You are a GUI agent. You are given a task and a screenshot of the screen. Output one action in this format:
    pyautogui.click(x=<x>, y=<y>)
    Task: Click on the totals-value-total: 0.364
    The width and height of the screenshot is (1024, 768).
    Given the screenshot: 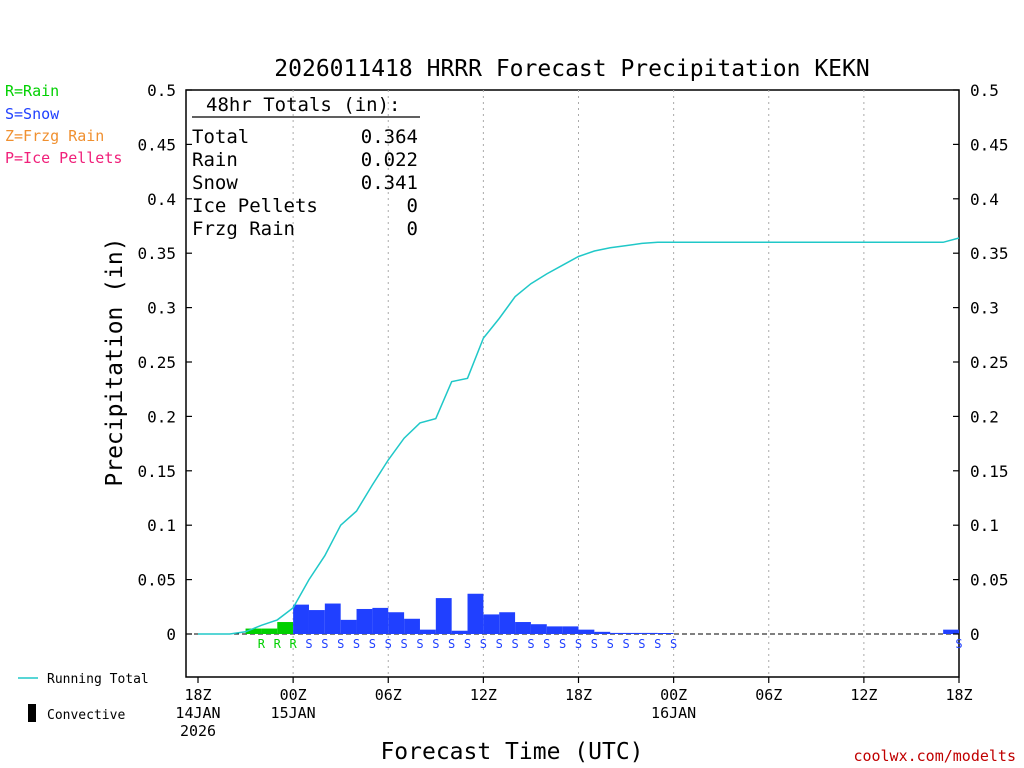 What is the action you would take?
    pyautogui.click(x=389, y=137)
    